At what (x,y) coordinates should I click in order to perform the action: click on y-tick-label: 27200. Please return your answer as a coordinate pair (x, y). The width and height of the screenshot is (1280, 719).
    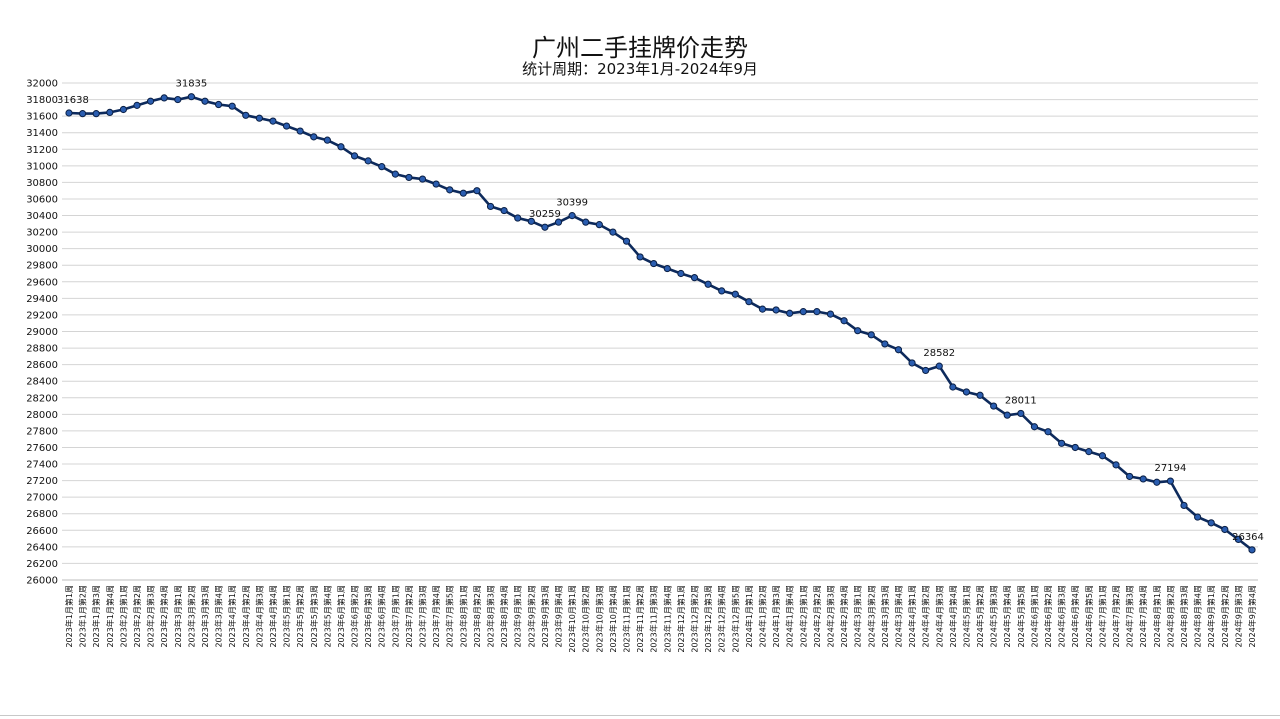
    Looking at the image, I should click on (42, 481).